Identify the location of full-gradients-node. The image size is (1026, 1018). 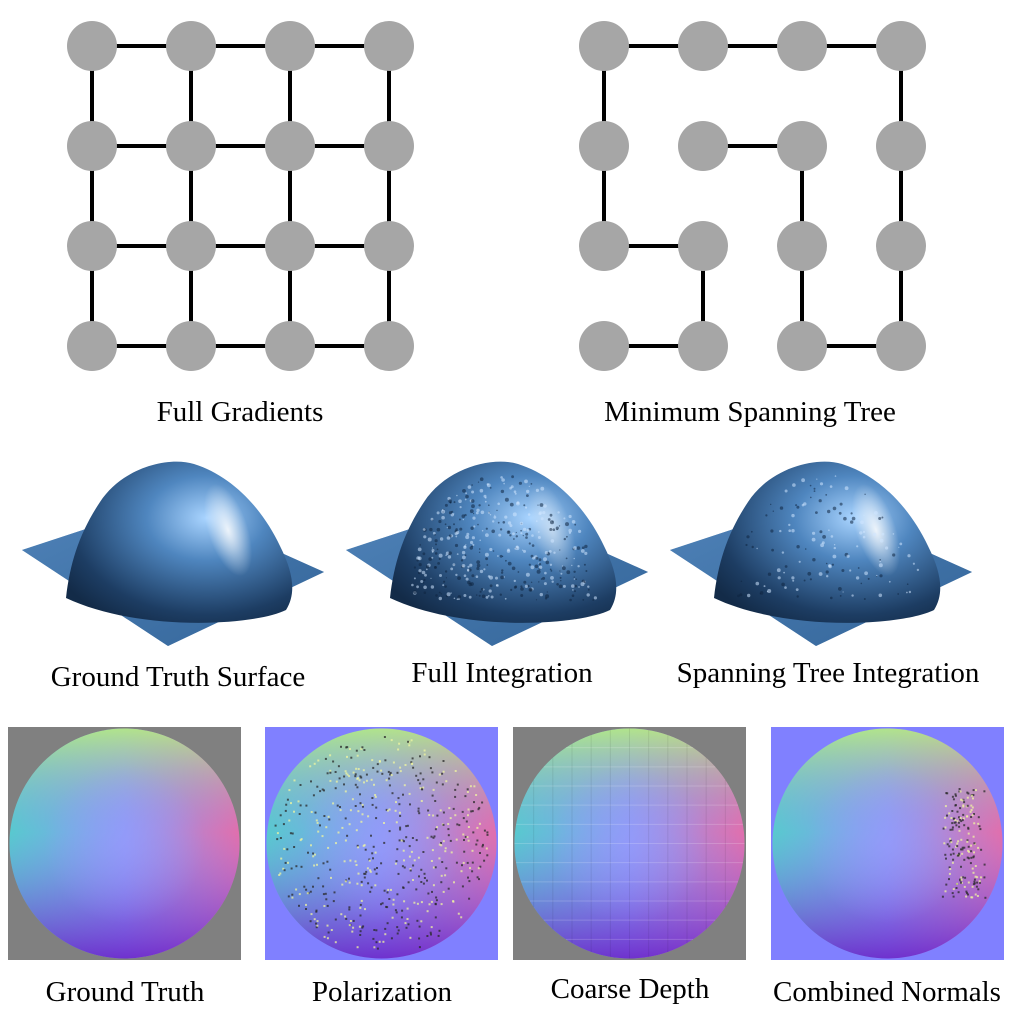
(389, 146).